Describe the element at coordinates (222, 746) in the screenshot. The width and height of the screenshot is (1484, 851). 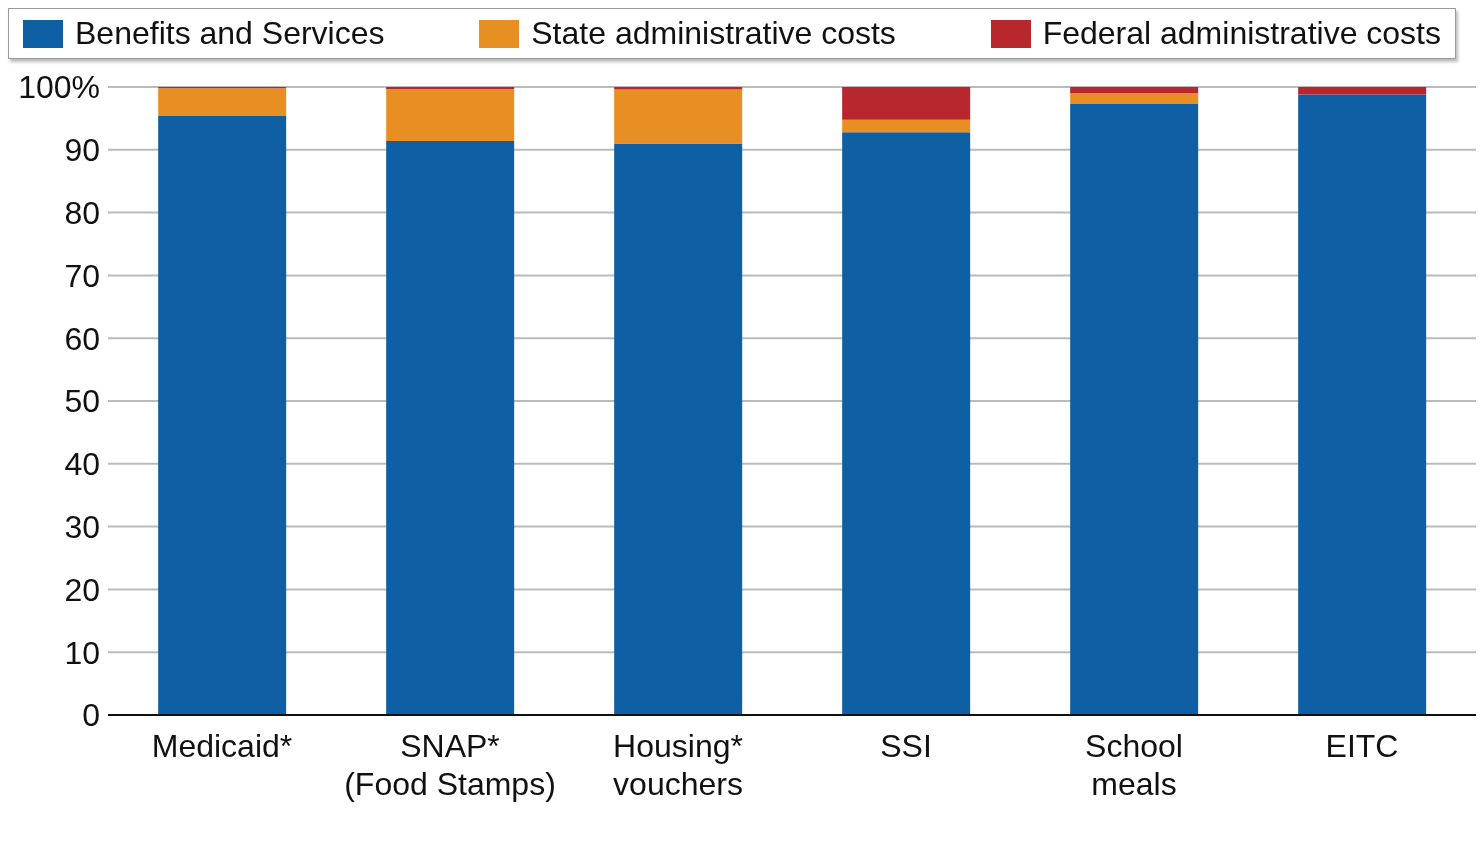
I see `x-tick-label: Medicaid*` at that location.